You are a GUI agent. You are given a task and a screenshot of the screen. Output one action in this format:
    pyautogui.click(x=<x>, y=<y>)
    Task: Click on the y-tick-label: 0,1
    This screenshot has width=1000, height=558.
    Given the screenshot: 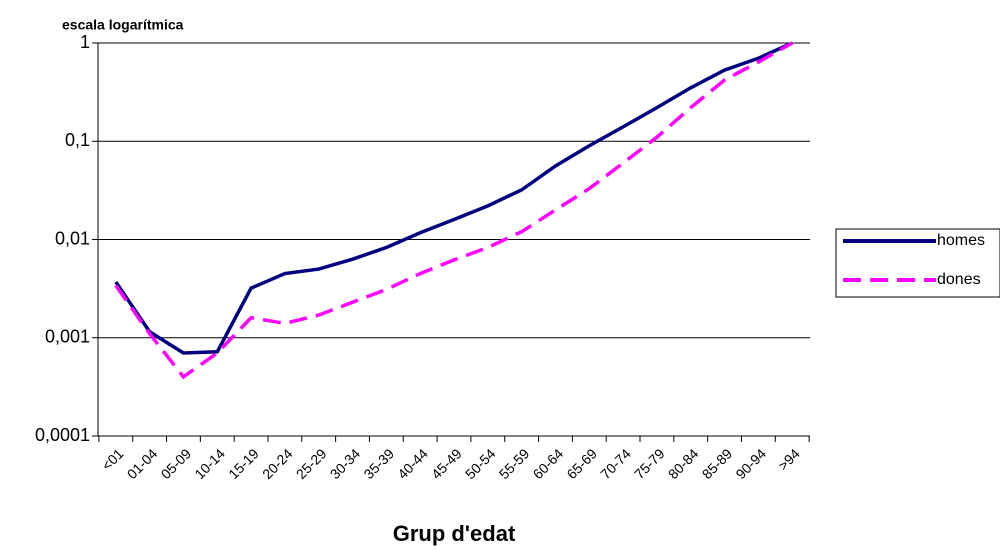 What is the action you would take?
    pyautogui.click(x=77, y=140)
    